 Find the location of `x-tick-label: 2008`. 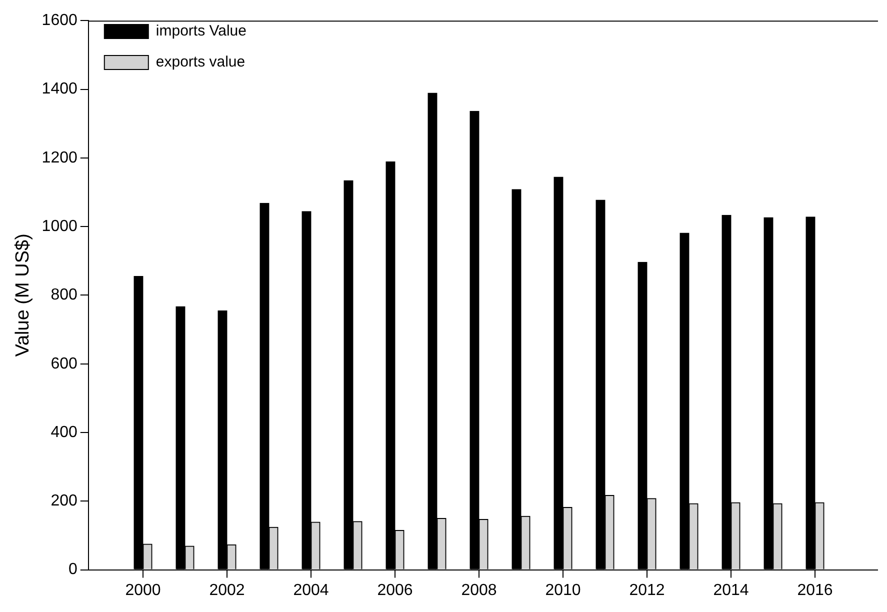

x-tick-label: 2008 is located at coordinates (479, 590).